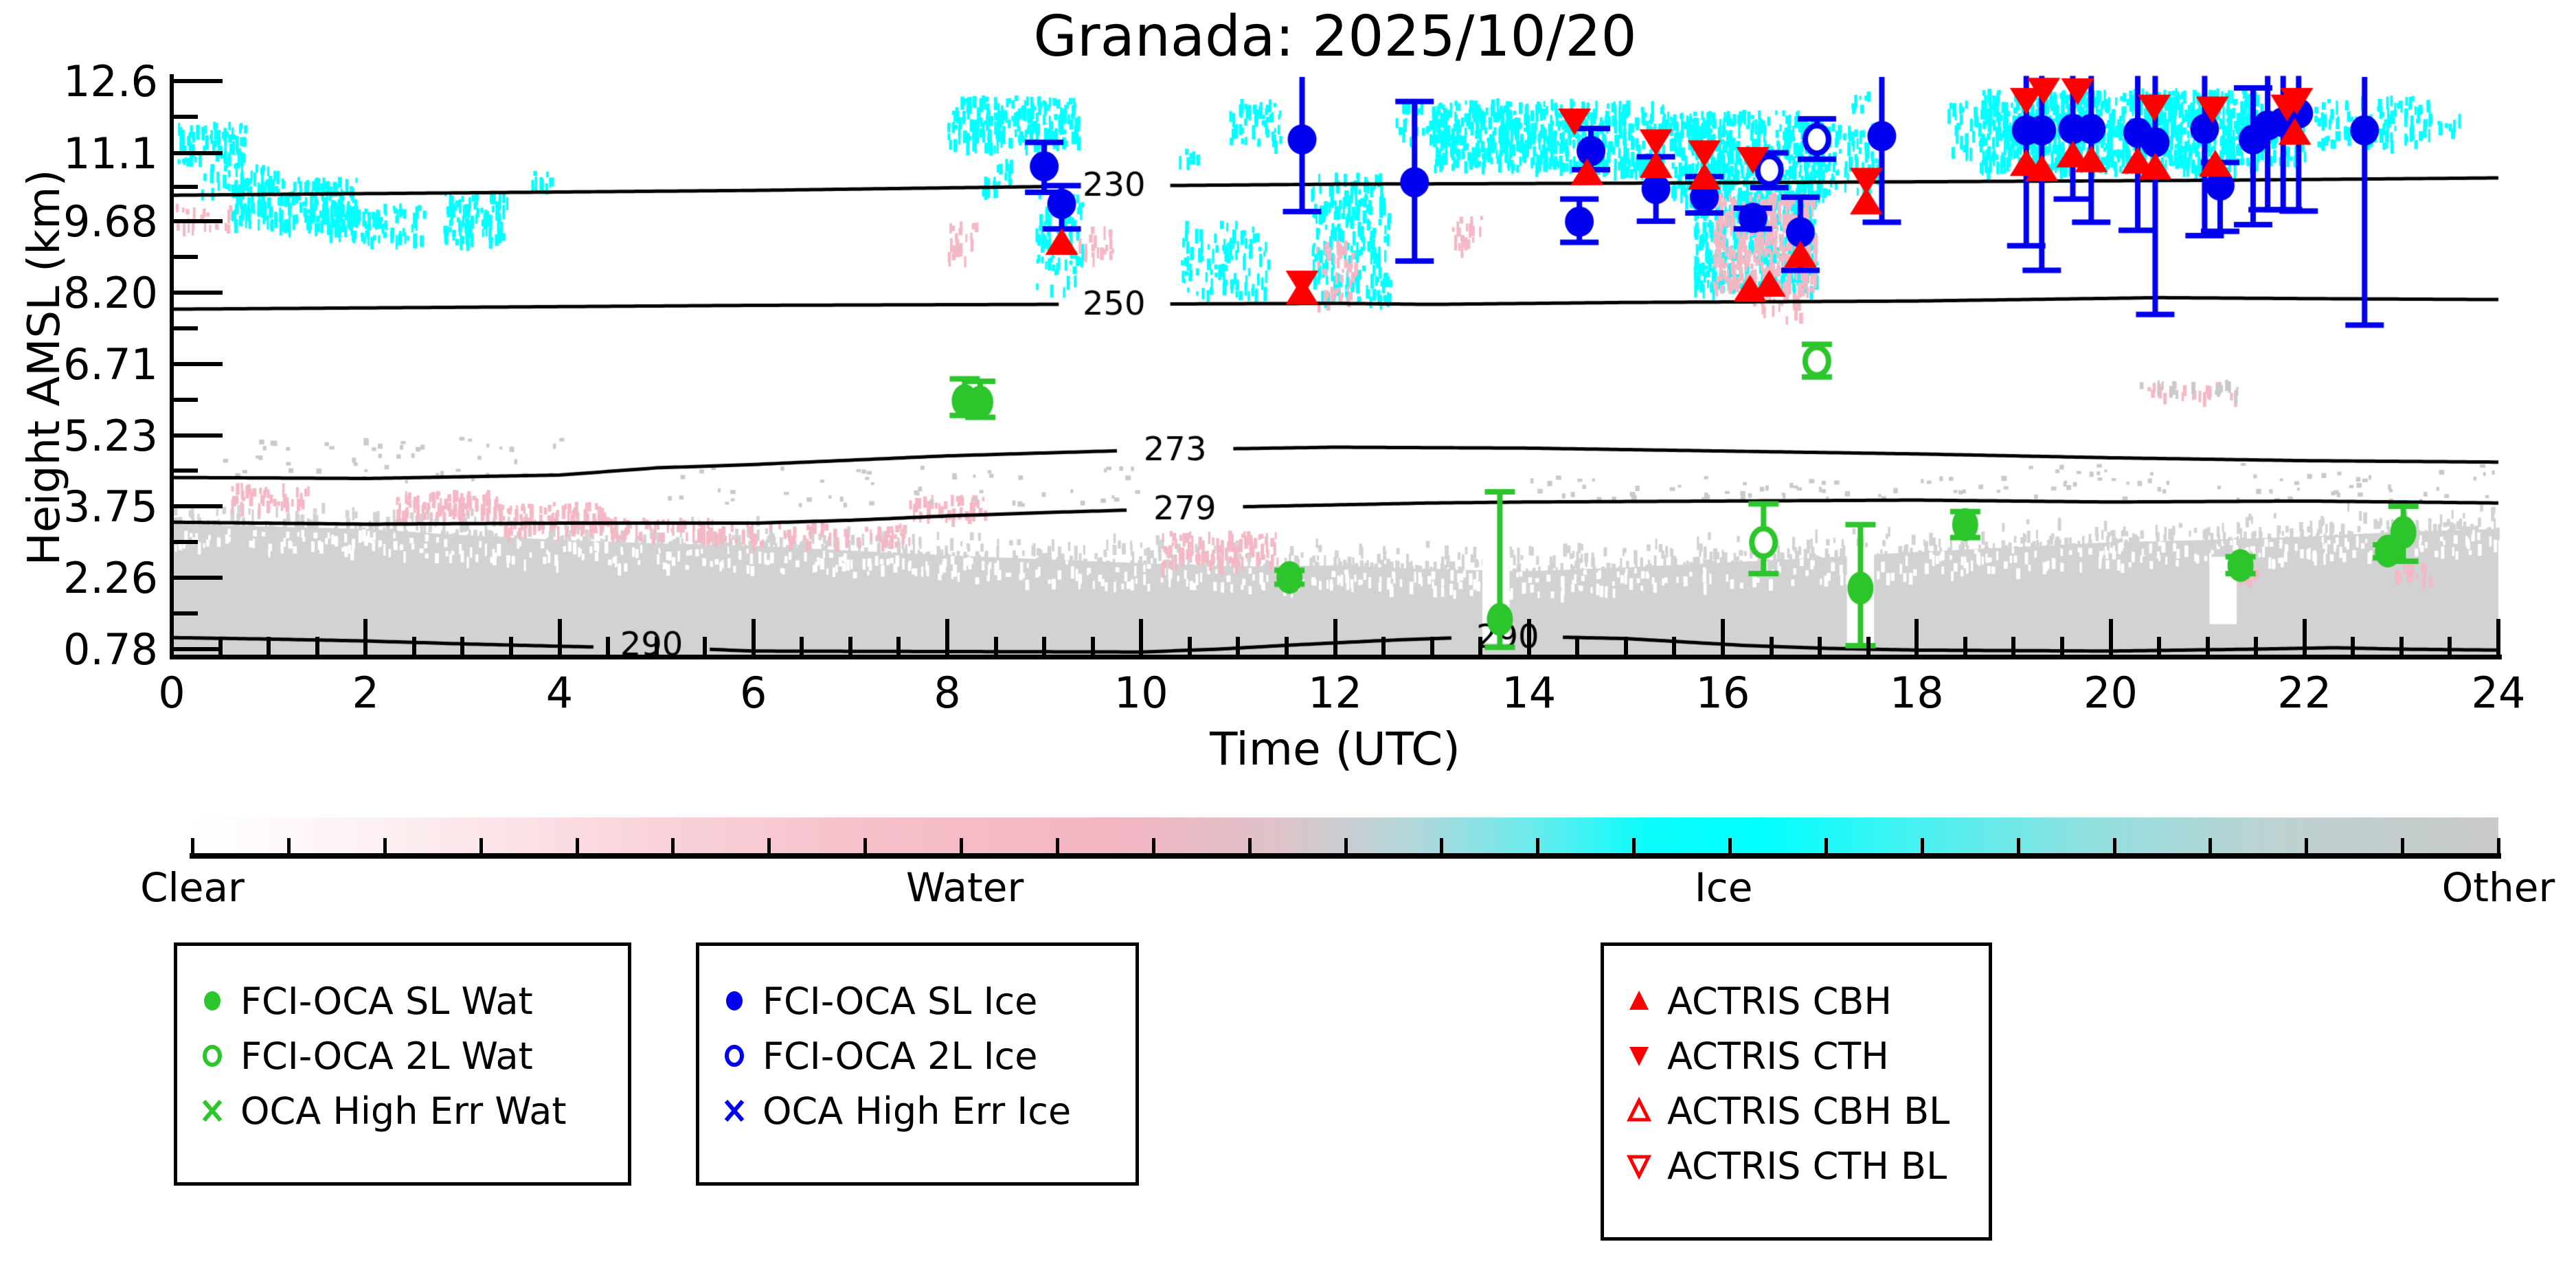  I want to click on legend-marker-circle-filled, so click(212, 1000).